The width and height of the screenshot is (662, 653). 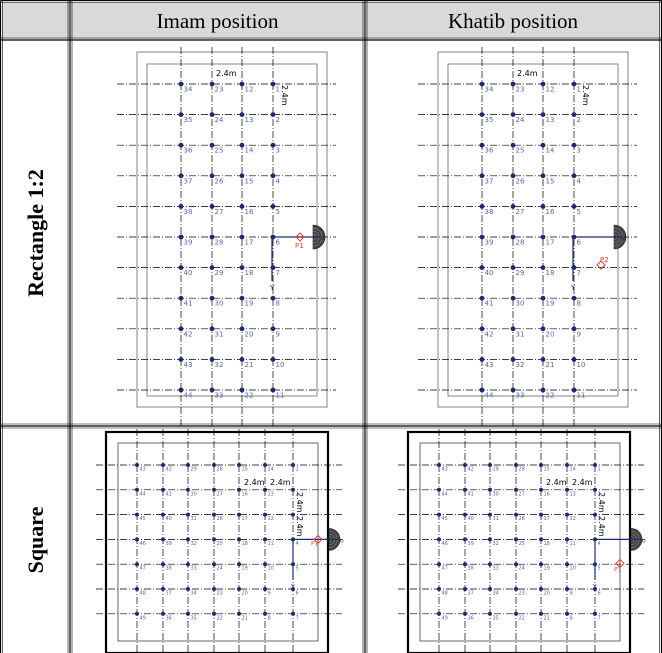 I want to click on spacing-label-horizontal: 2.4m, so click(x=582, y=482).